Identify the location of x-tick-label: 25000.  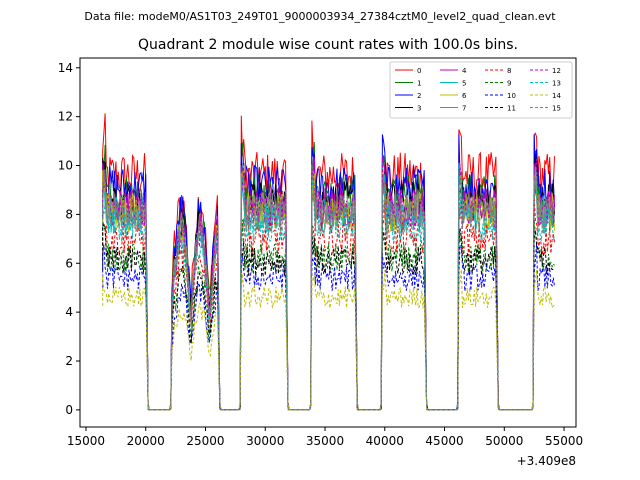
(205, 441).